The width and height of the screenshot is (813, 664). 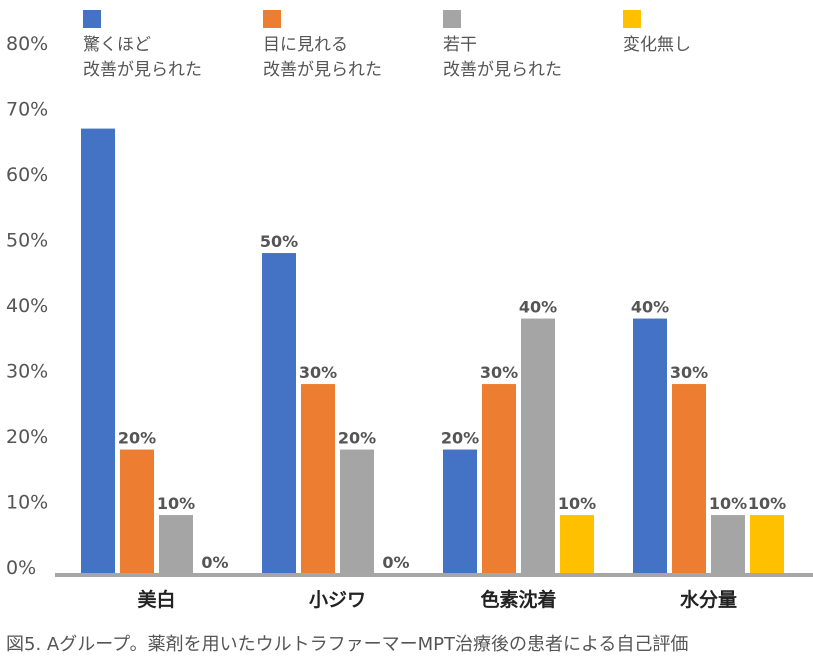 What do you see at coordinates (27, 437) in the screenshot?
I see `y-tick-label: 20%` at bounding box center [27, 437].